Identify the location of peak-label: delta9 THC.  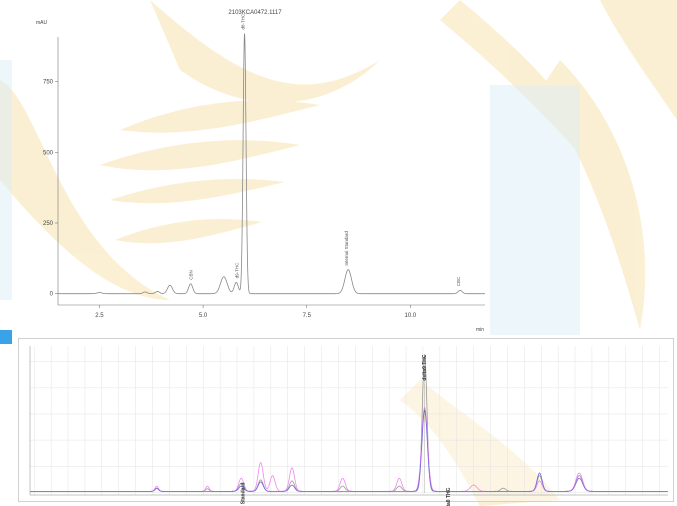
(425, 367).